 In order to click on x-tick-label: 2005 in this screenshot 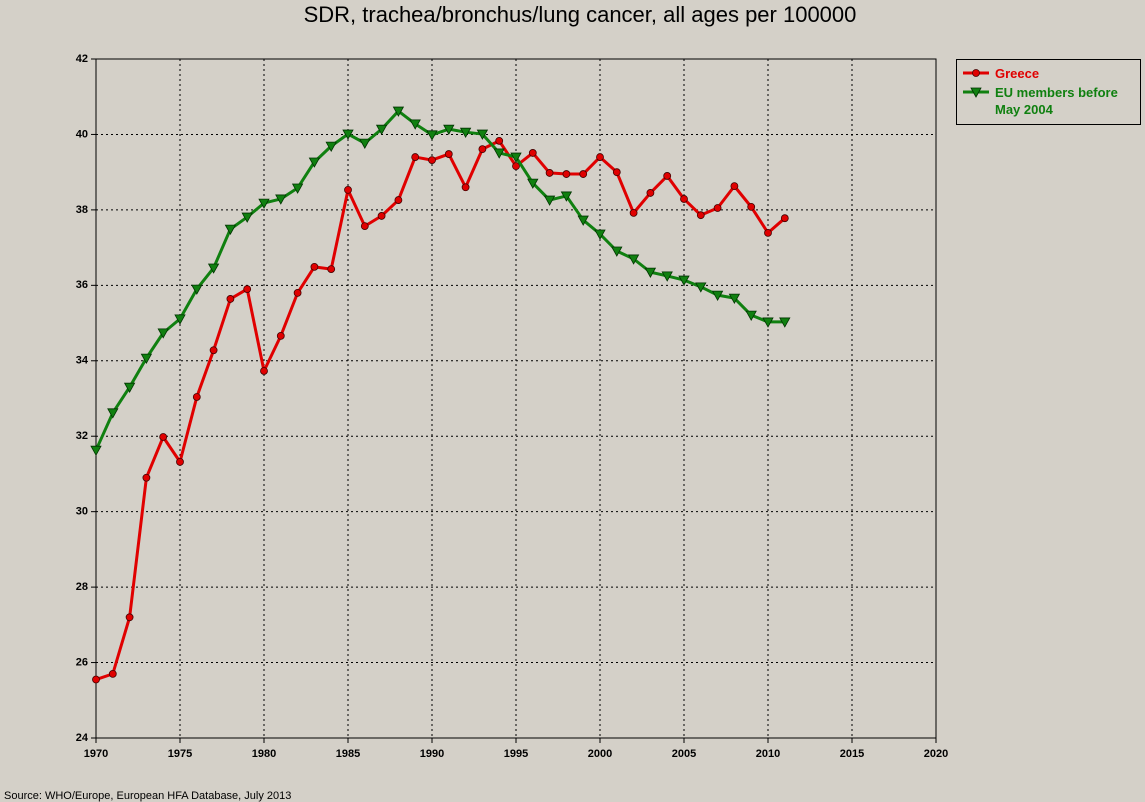, I will do `click(684, 754)`.